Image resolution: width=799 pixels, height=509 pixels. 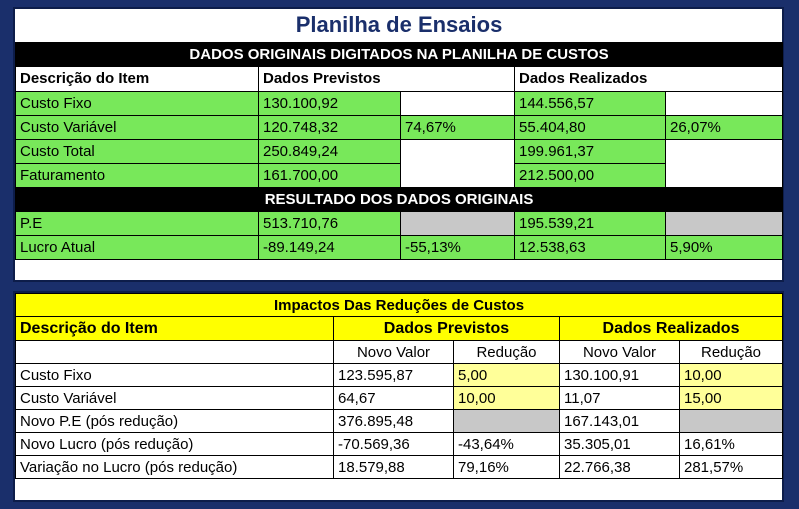 What do you see at coordinates (393, 375) in the screenshot?
I see `cell-prev: 123.595,87` at bounding box center [393, 375].